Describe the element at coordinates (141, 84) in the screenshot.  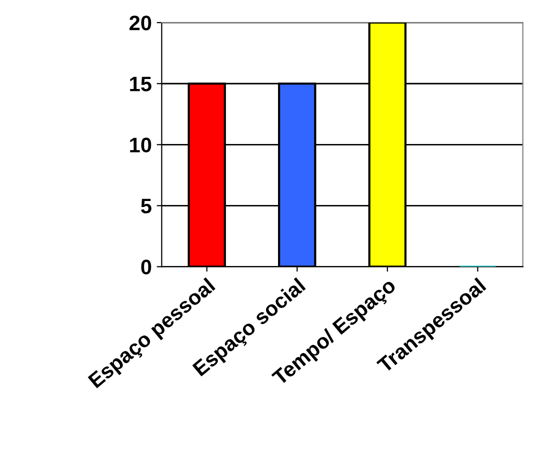
I see `y-tick-label: 15` at that location.